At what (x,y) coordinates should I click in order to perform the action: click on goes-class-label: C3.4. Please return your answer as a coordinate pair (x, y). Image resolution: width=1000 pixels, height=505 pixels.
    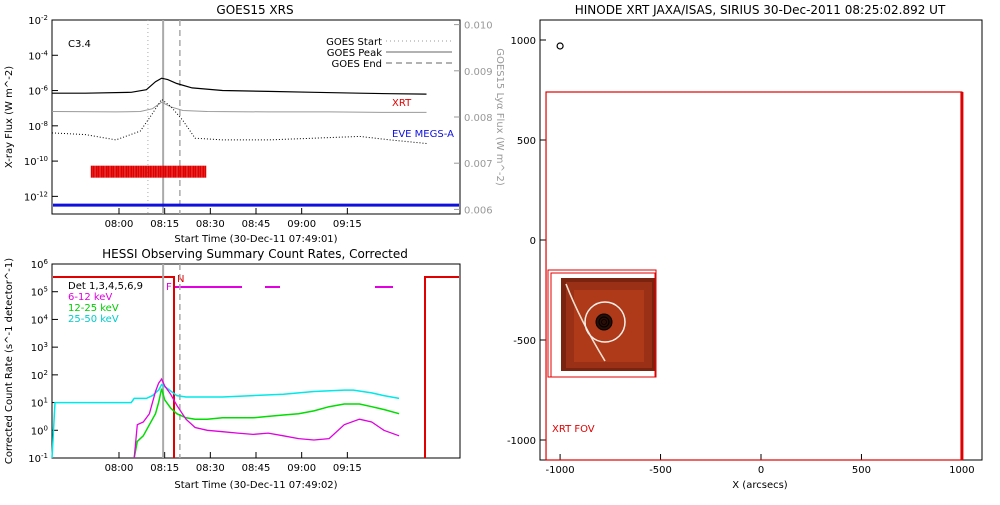
    Looking at the image, I should click on (79, 44).